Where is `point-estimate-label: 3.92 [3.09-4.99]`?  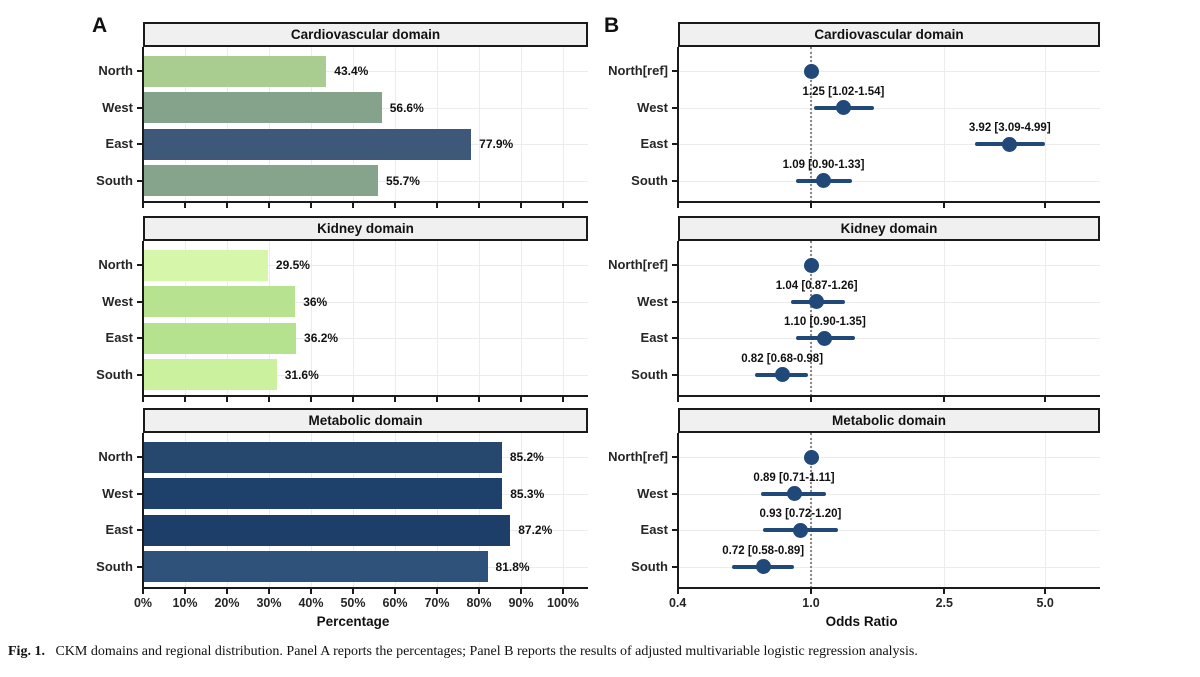
point-estimate-label: 3.92 [3.09-4.99] is located at coordinates (1009, 128).